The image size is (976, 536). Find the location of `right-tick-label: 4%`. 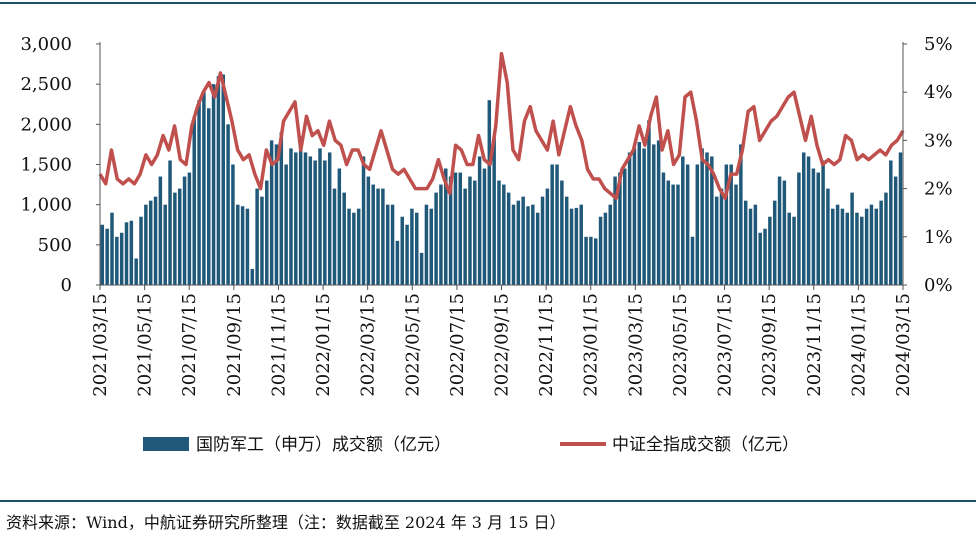

right-tick-label: 4% is located at coordinates (938, 92).